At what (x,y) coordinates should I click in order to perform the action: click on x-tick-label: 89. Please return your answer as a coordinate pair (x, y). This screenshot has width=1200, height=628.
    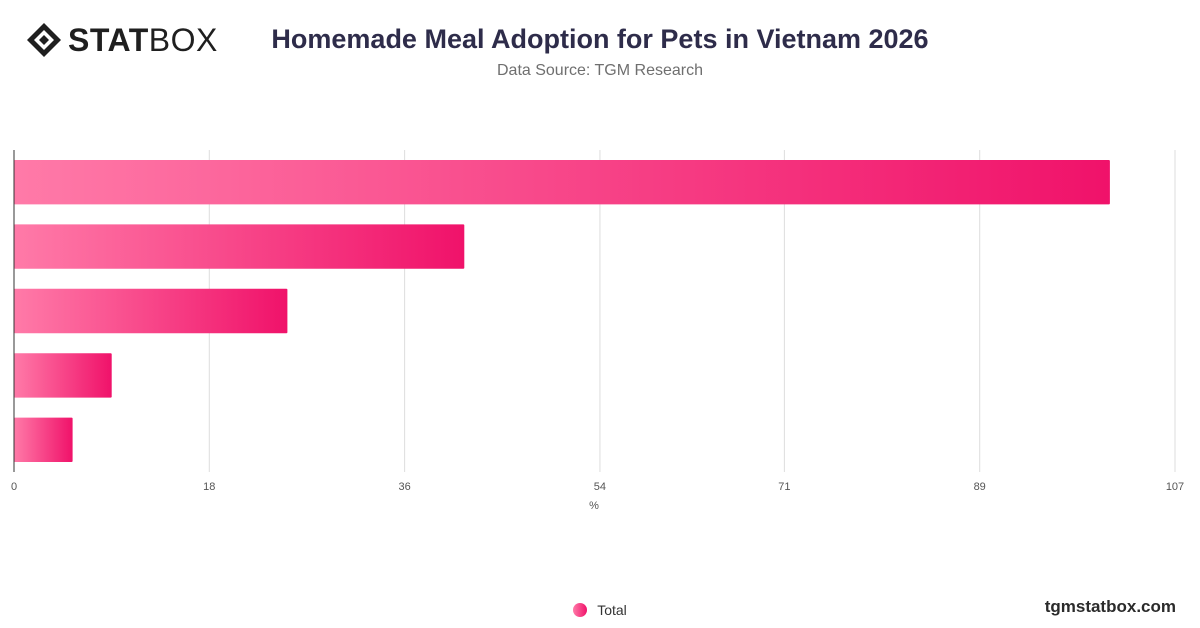
    Looking at the image, I should click on (980, 487).